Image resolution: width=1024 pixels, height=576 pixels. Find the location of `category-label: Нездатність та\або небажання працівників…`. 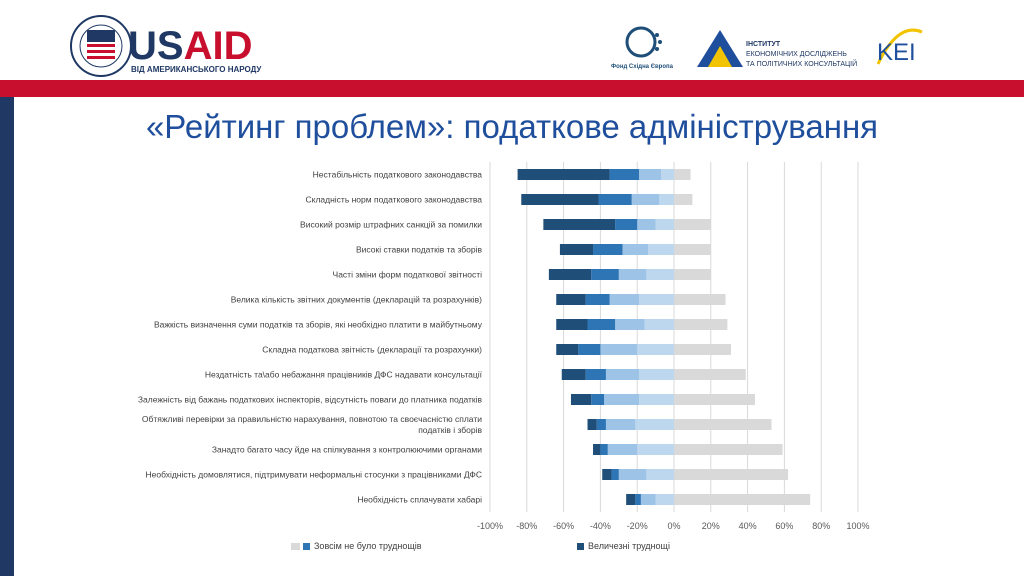

category-label: Нездатність та\або небажання працівників… is located at coordinates (344, 375).